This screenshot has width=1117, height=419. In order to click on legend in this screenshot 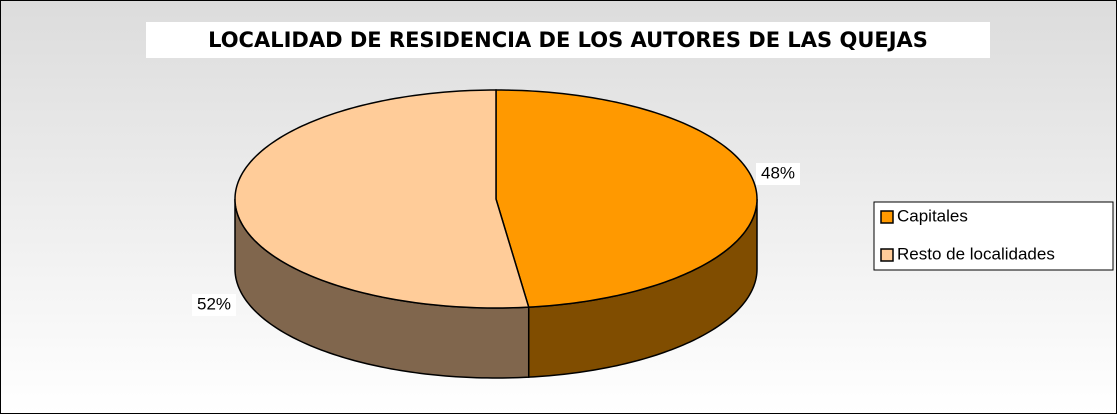, I will do `click(993, 236)`.